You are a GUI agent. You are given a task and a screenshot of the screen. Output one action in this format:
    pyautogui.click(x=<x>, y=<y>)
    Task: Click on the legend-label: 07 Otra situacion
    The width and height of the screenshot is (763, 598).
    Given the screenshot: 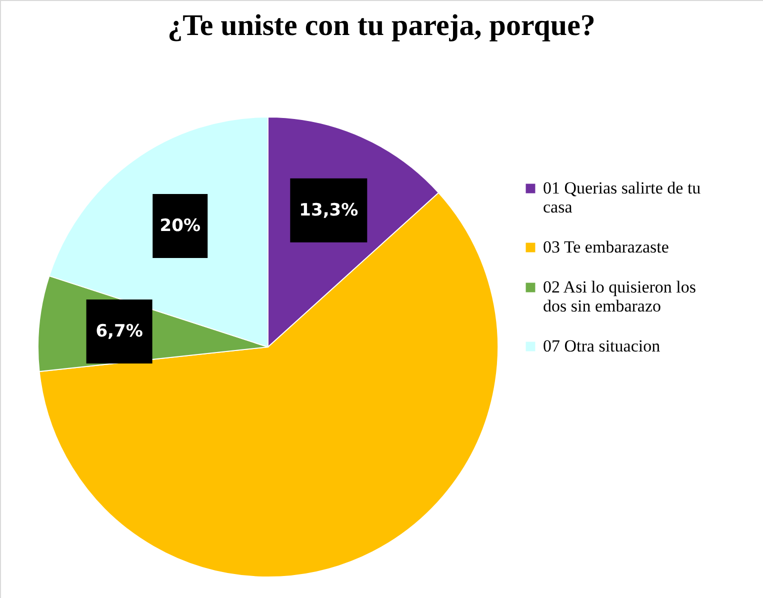 What is the action you would take?
    pyautogui.click(x=602, y=346)
    